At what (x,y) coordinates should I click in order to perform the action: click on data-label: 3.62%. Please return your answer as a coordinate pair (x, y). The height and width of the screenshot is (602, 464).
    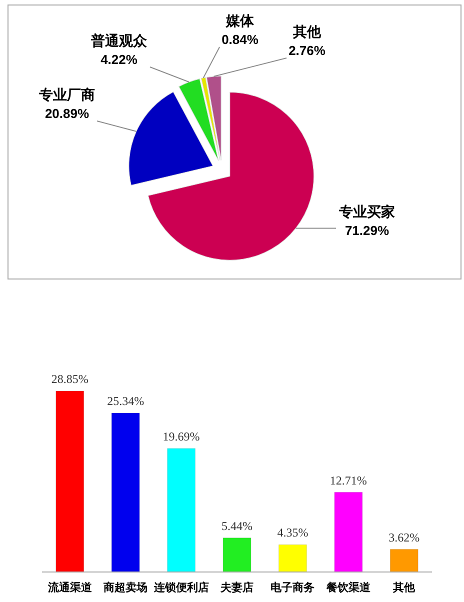
    Looking at the image, I should click on (404, 537).